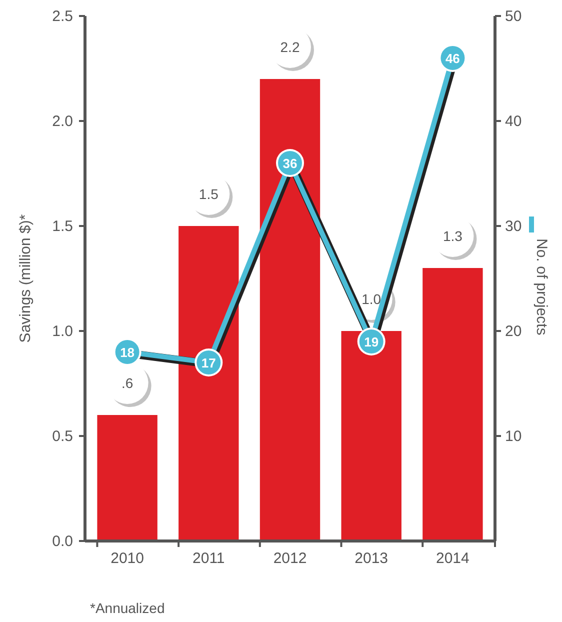 The height and width of the screenshot is (622, 562). Describe the element at coordinates (208, 194) in the screenshot. I see `data-label: 1.5` at that location.